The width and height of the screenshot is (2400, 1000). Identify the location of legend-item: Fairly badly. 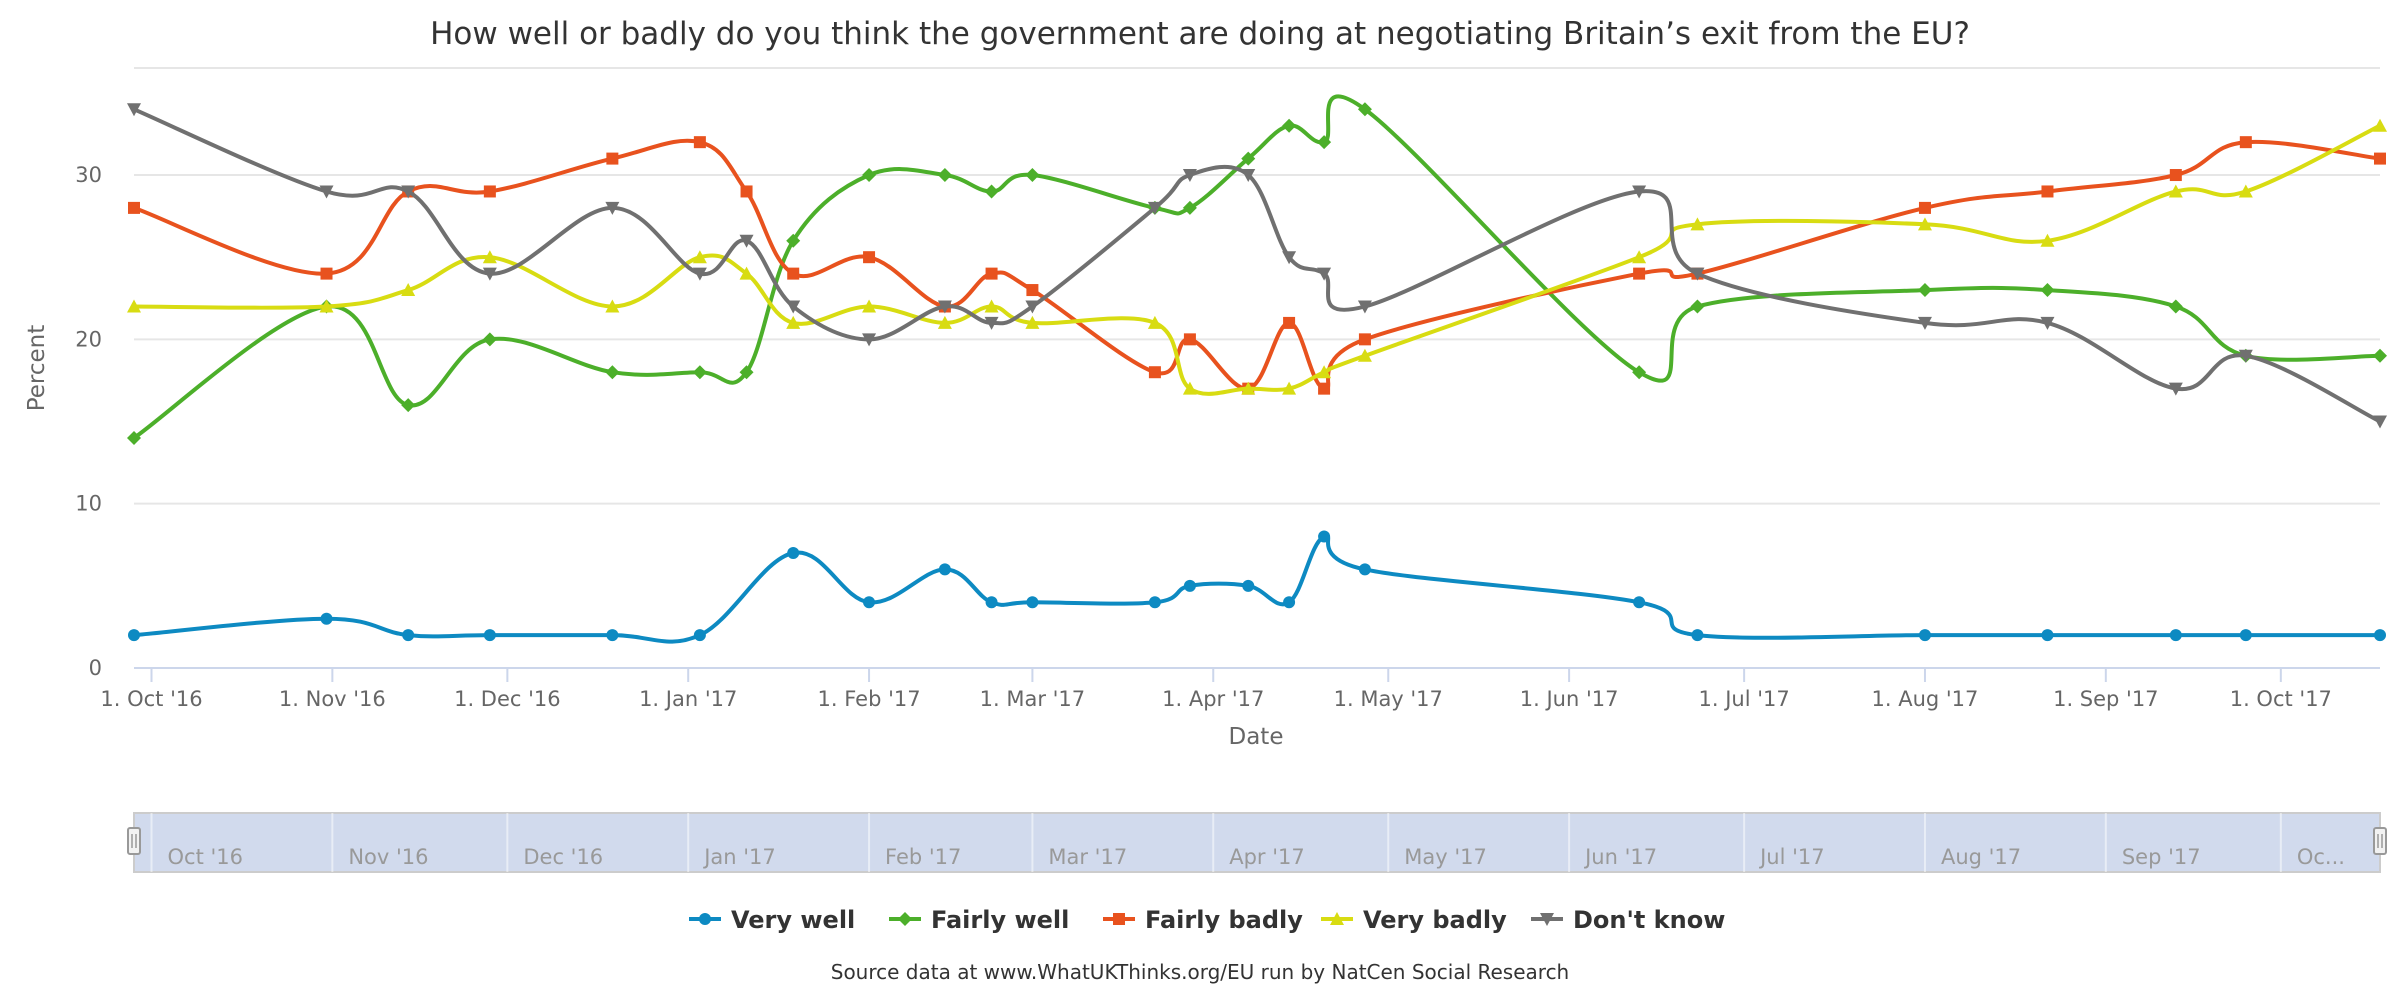
(1203, 920).